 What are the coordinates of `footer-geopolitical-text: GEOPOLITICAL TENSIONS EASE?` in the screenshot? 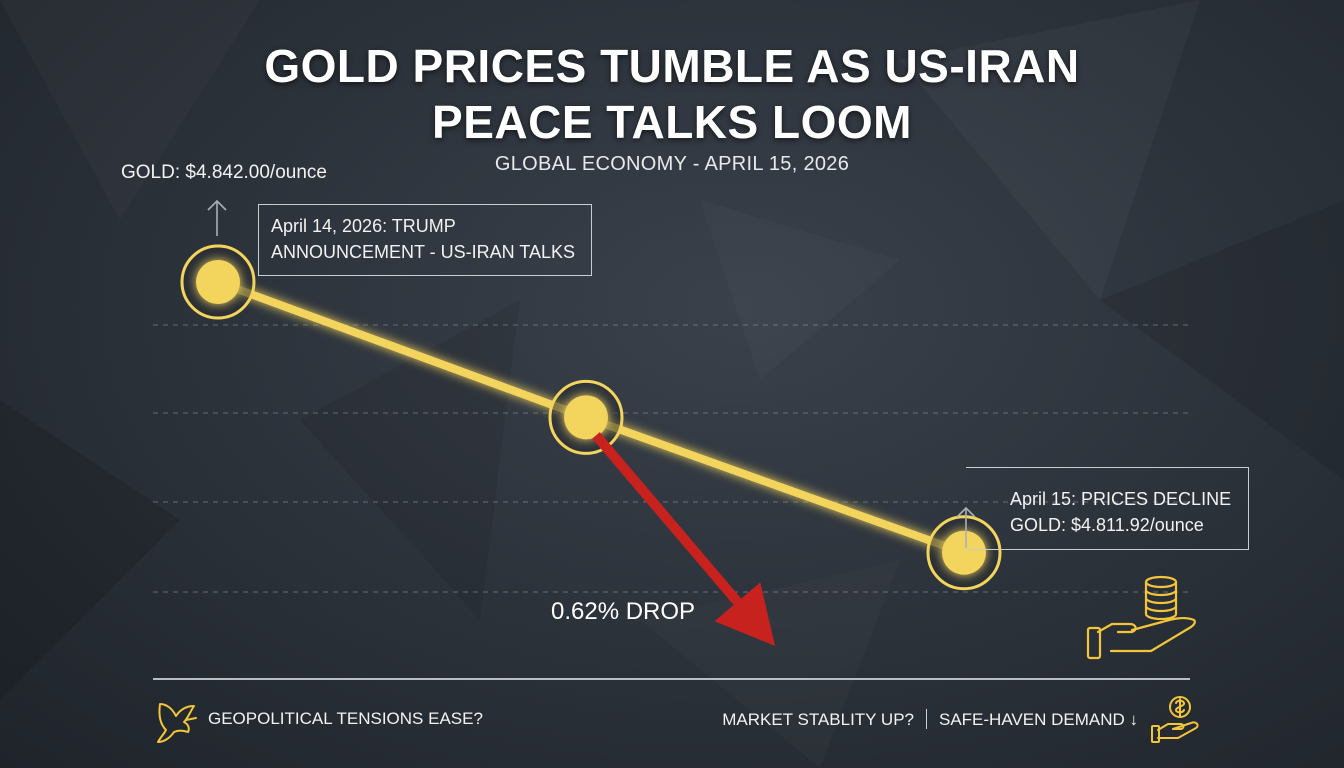 It's located at (345, 718).